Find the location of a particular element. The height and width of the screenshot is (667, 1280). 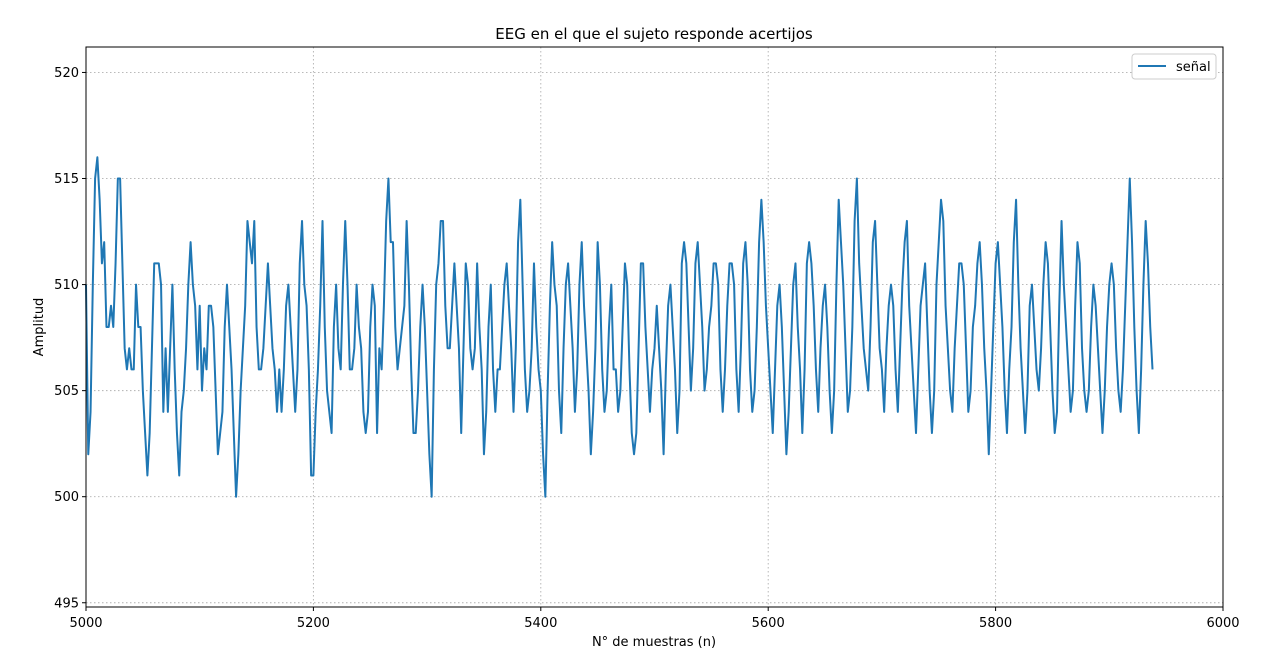

y-tick-label: 510 is located at coordinates (66, 285).